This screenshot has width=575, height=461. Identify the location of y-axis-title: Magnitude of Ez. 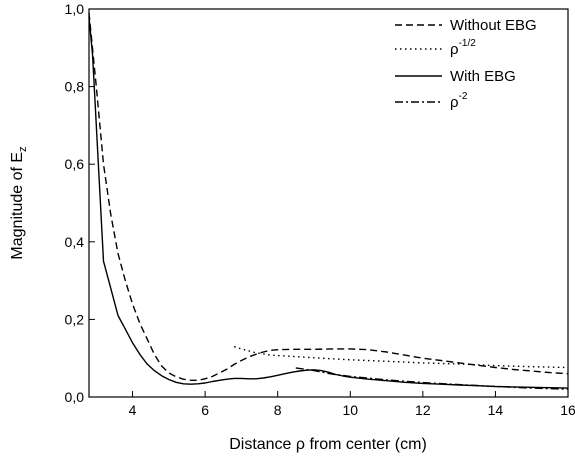
(19, 202).